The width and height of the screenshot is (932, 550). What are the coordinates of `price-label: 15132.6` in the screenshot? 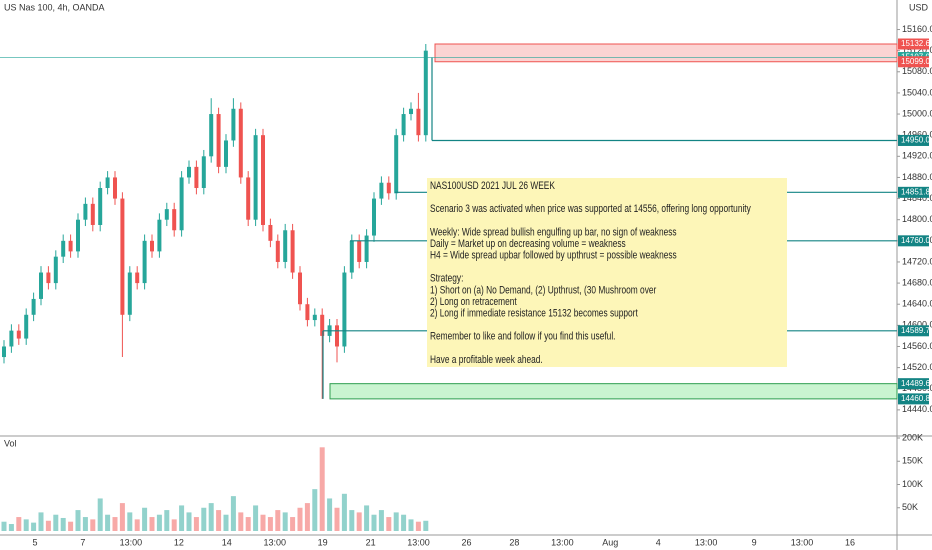 It's located at (915, 43).